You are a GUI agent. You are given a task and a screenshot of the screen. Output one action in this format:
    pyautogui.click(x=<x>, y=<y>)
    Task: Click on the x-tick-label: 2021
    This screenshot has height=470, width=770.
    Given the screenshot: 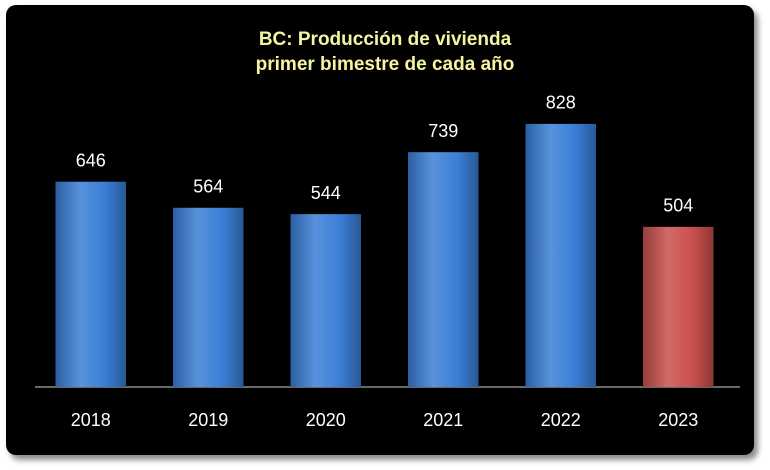 What is the action you would take?
    pyautogui.click(x=443, y=420)
    